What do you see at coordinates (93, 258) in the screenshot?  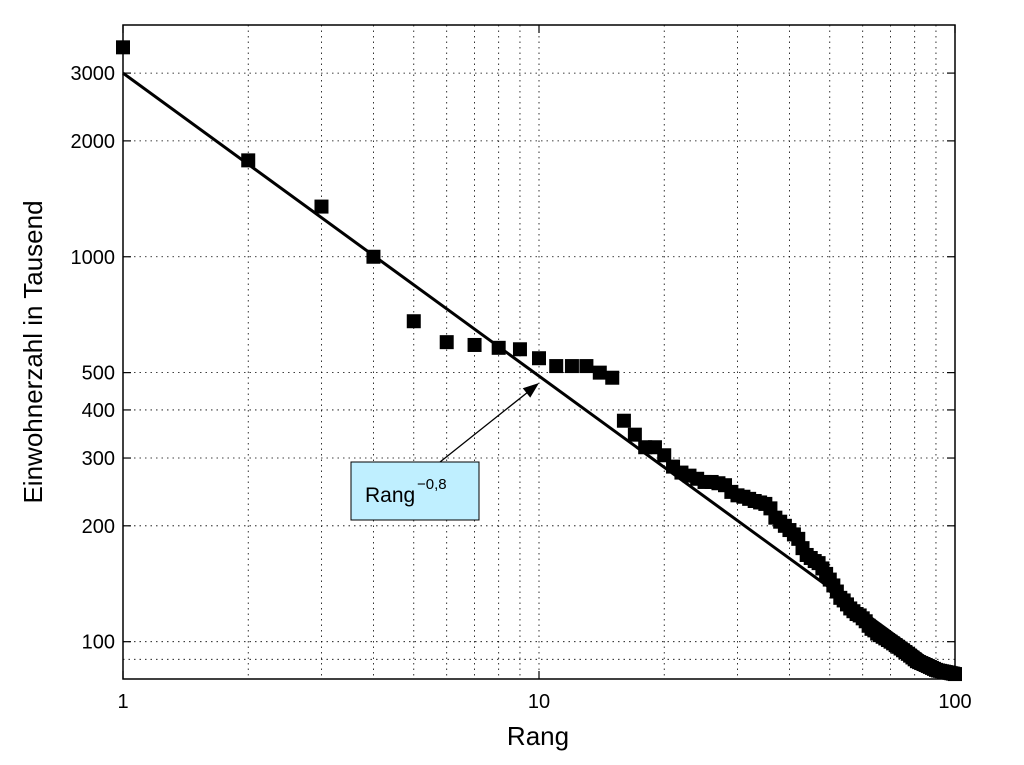 I see `y-tick-label: 1000` at bounding box center [93, 258].